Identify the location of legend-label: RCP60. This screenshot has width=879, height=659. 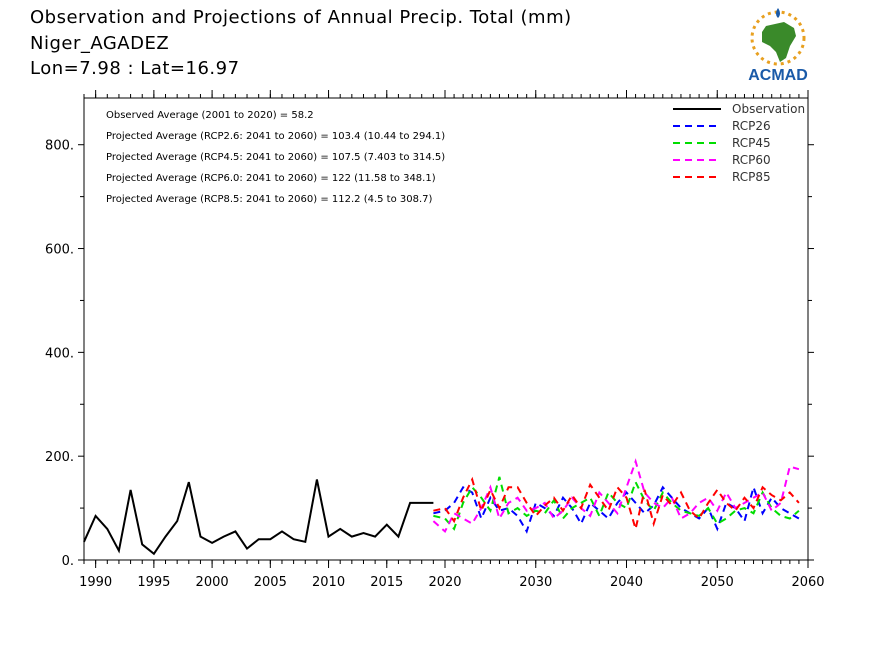
(751, 160).